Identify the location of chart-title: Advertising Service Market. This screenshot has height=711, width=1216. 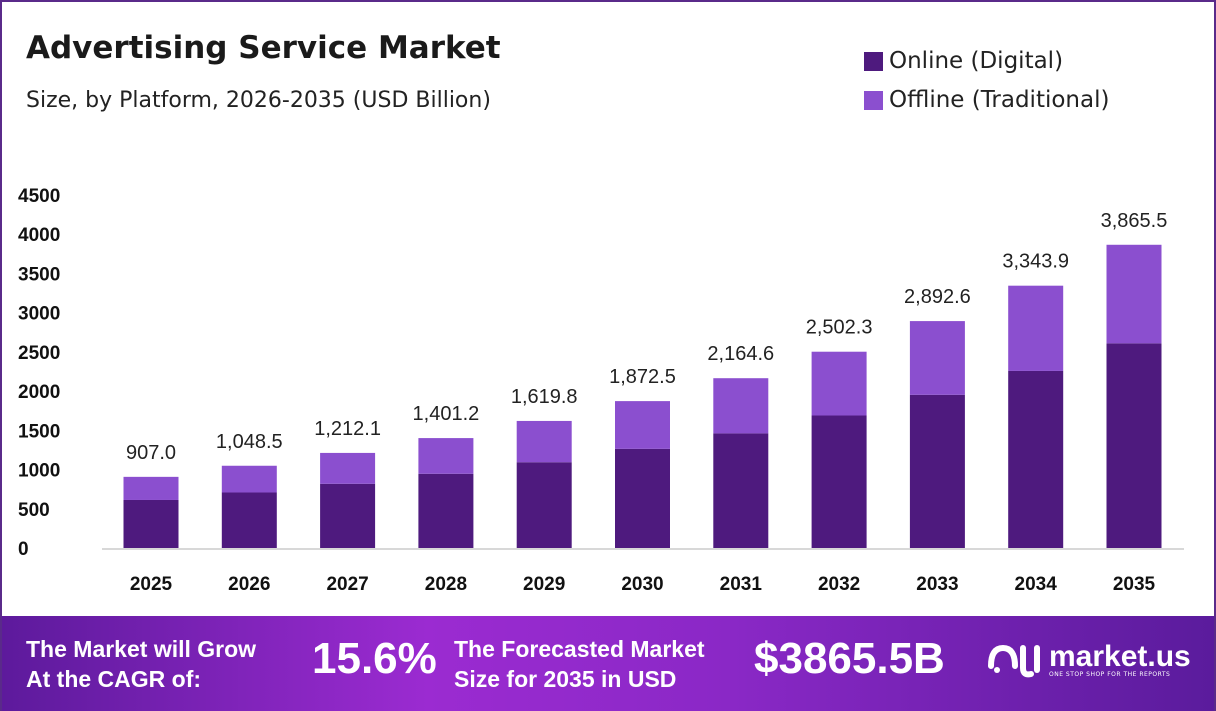
(263, 48).